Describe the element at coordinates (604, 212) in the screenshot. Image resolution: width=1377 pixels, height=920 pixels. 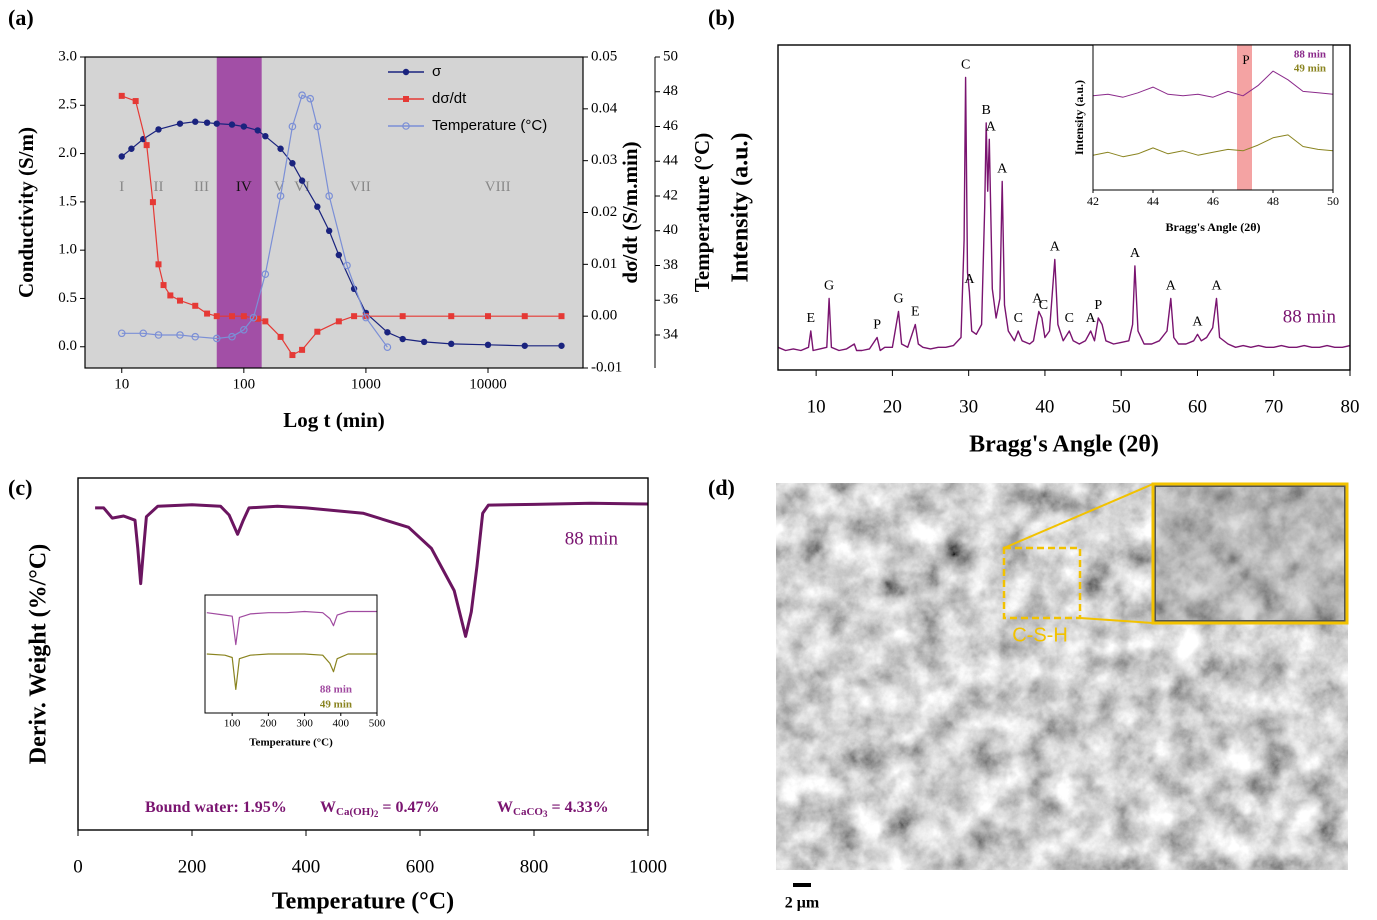
I see `y2-tick-label: 0.02` at that location.